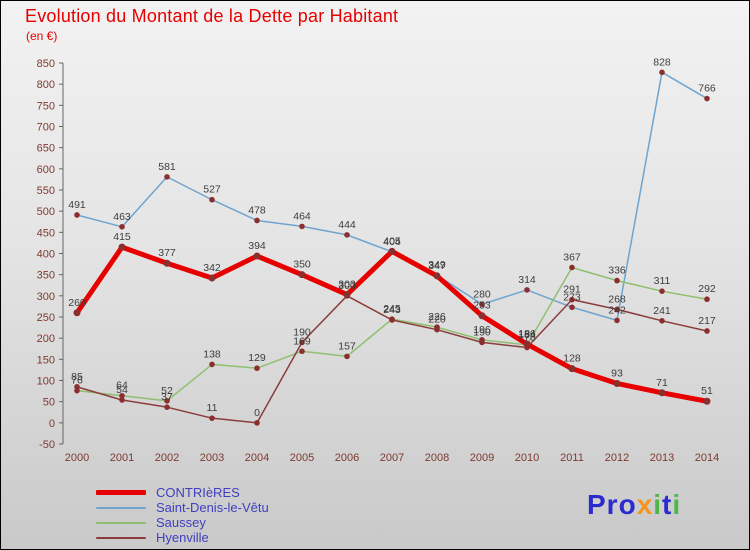  What do you see at coordinates (257, 246) in the screenshot?
I see `svg-text: 394` at bounding box center [257, 246].